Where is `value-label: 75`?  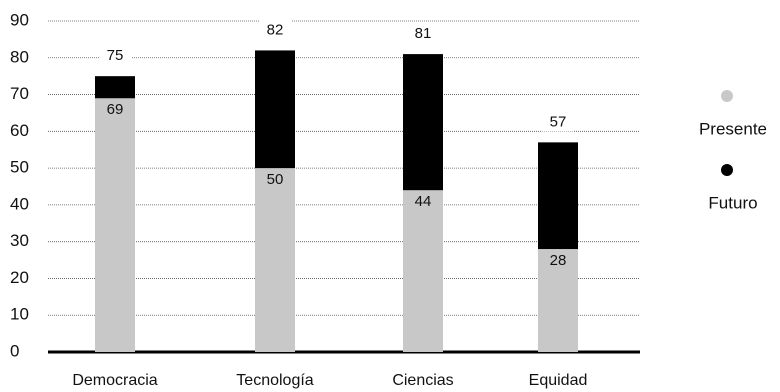
value-label: 75 is located at coordinates (115, 55).